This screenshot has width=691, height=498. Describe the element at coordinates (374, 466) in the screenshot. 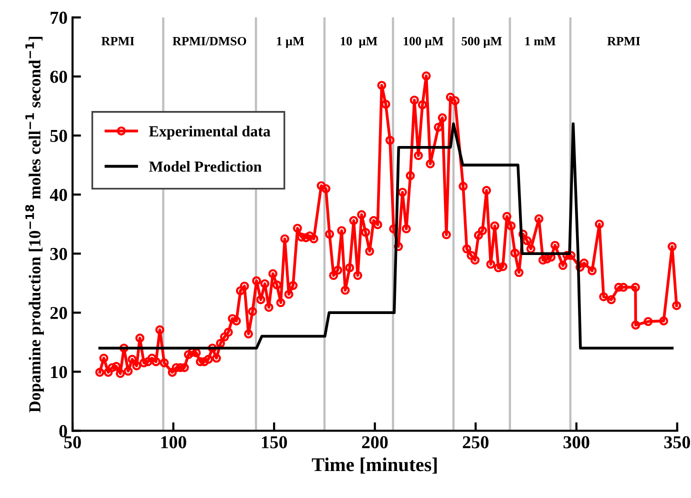

I see `x-axis-title: Time [minutes]` at that location.